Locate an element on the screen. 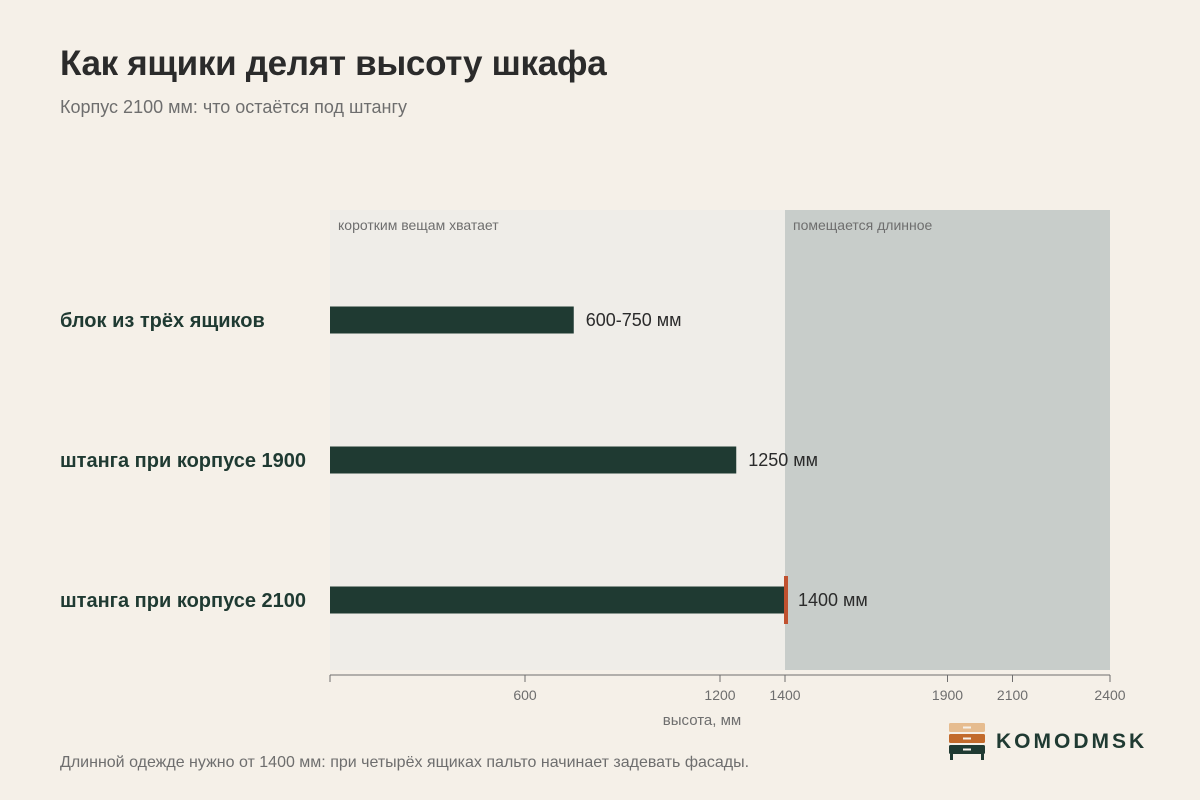  x-tick-label: 1400 is located at coordinates (784, 695).